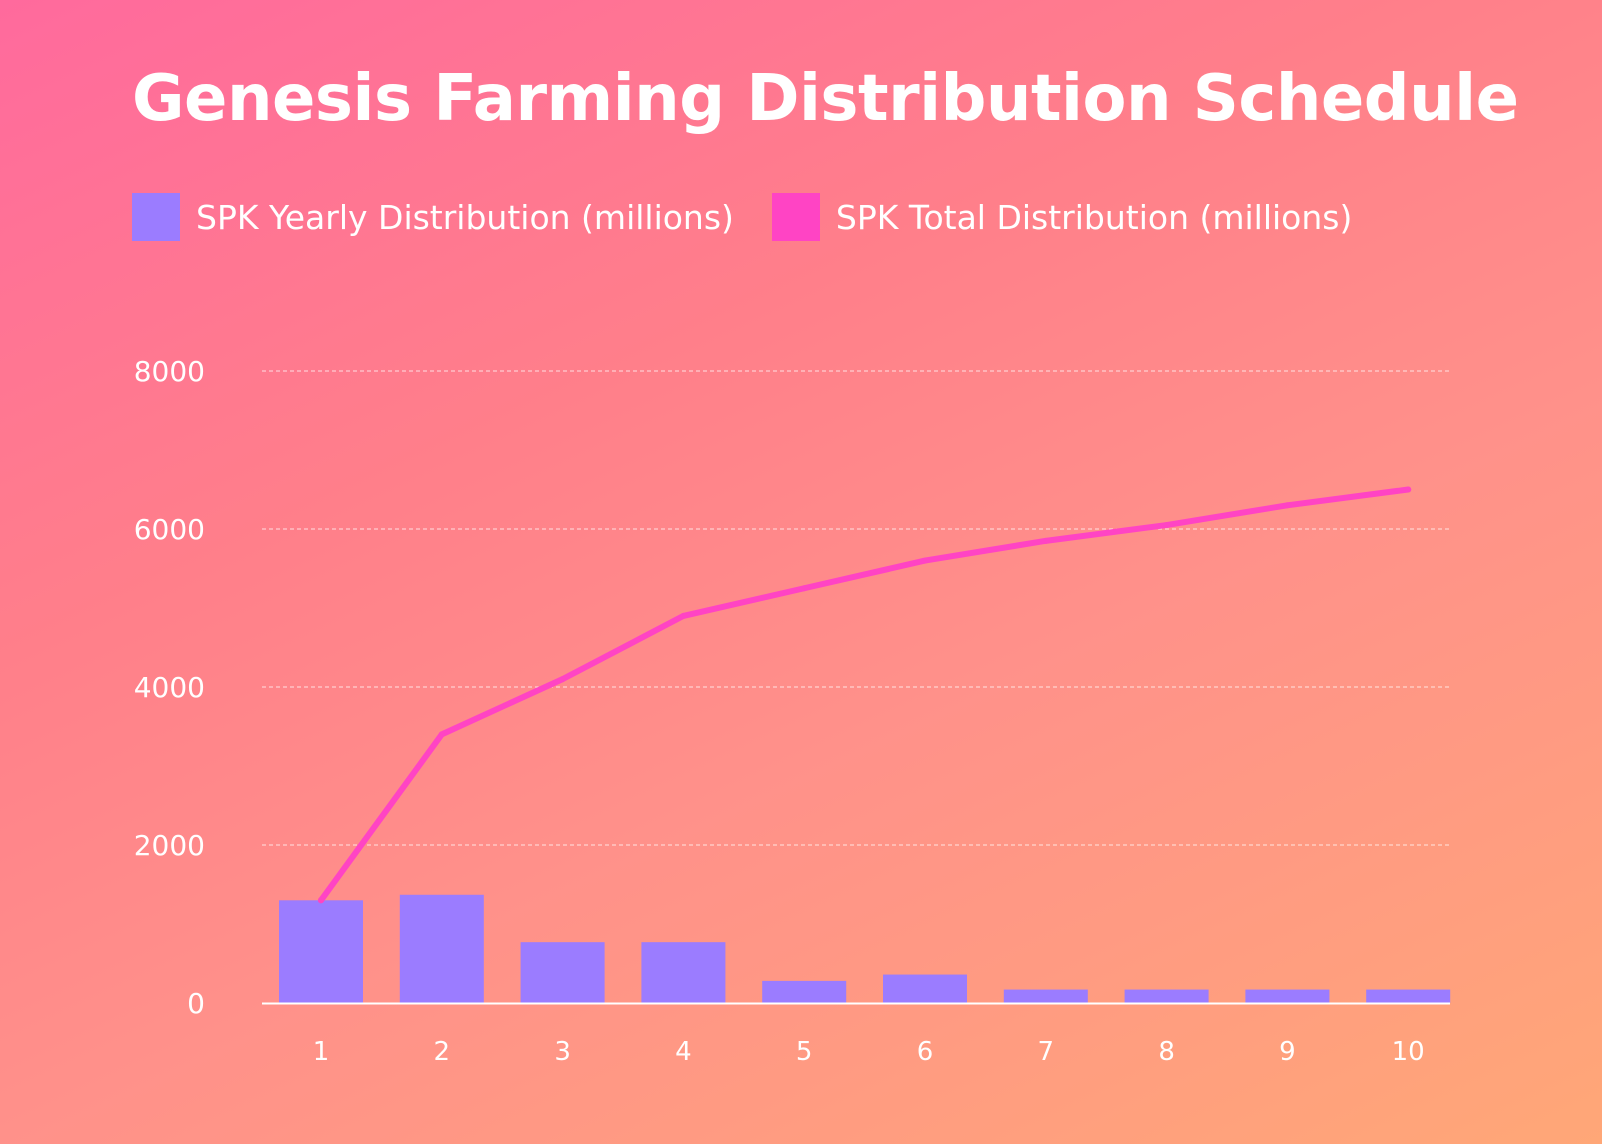 This screenshot has height=1144, width=1602. I want to click on x-tick-label: 2, so click(442, 1052).